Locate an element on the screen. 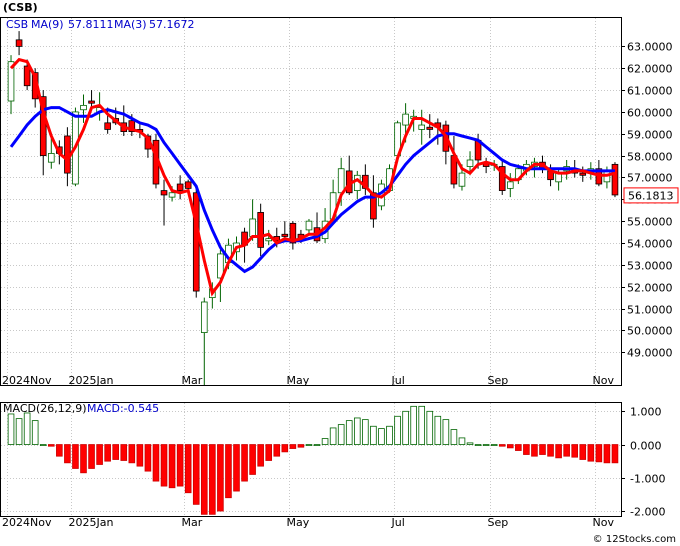  price-tick-label: 55.0000 is located at coordinates (650, 222).